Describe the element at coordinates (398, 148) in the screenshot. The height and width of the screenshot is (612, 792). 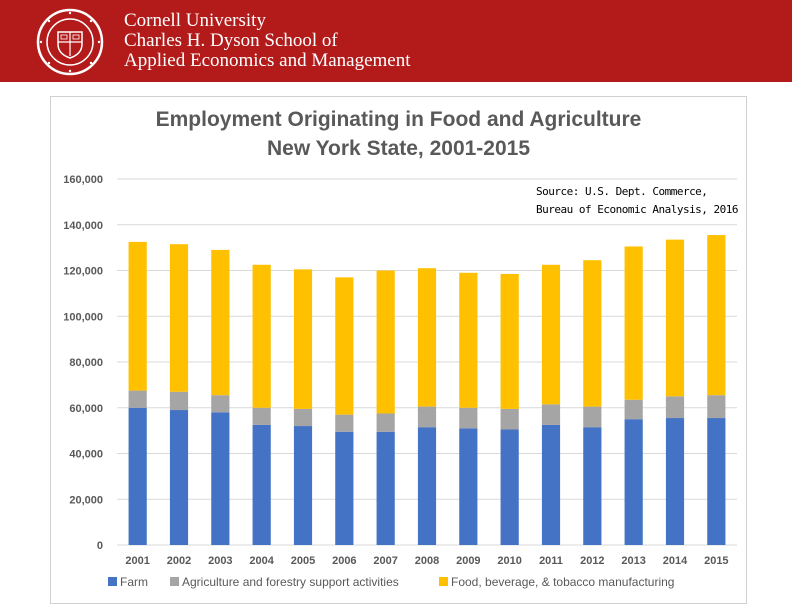
I see `chart-title-line-2: New York State, 2001-2015` at that location.